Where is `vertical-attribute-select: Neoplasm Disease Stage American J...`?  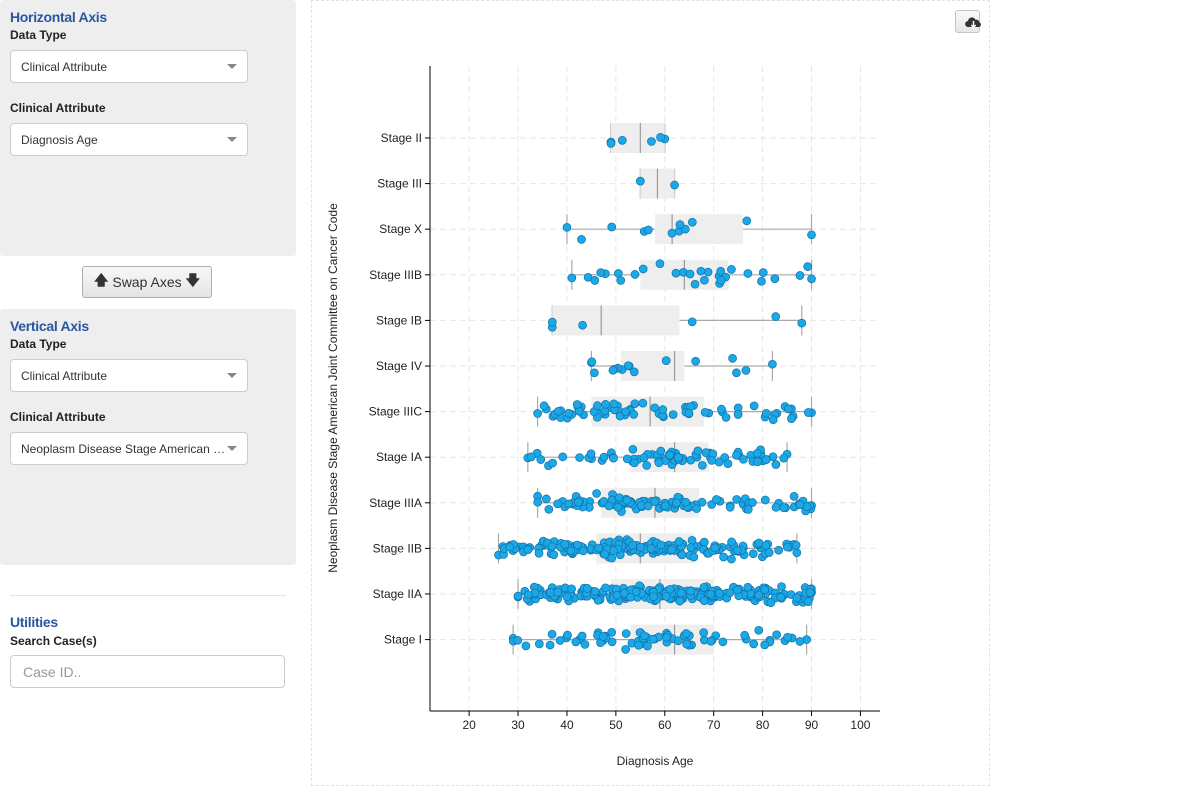 vertical-attribute-select: Neoplasm Disease Stage American J... is located at coordinates (129, 448).